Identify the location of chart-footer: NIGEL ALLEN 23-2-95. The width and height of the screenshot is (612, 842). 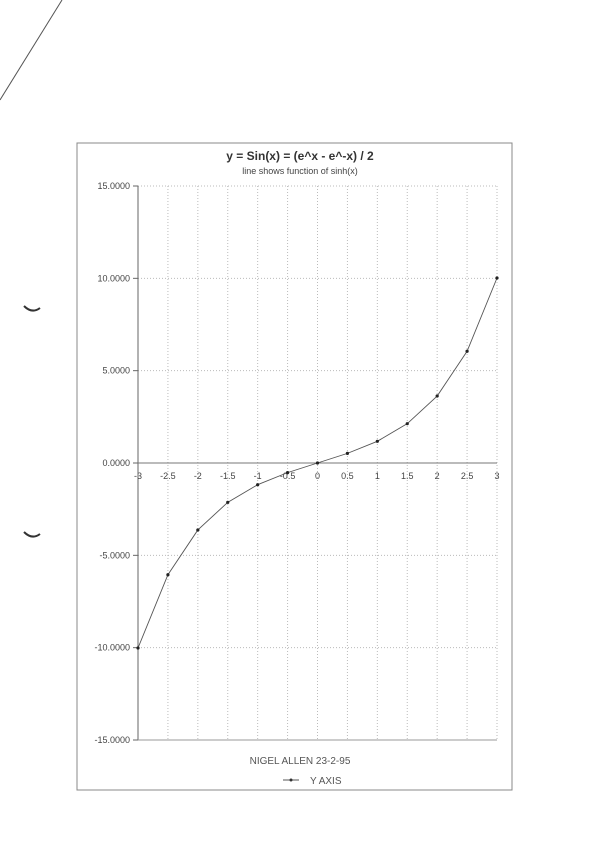
(300, 761).